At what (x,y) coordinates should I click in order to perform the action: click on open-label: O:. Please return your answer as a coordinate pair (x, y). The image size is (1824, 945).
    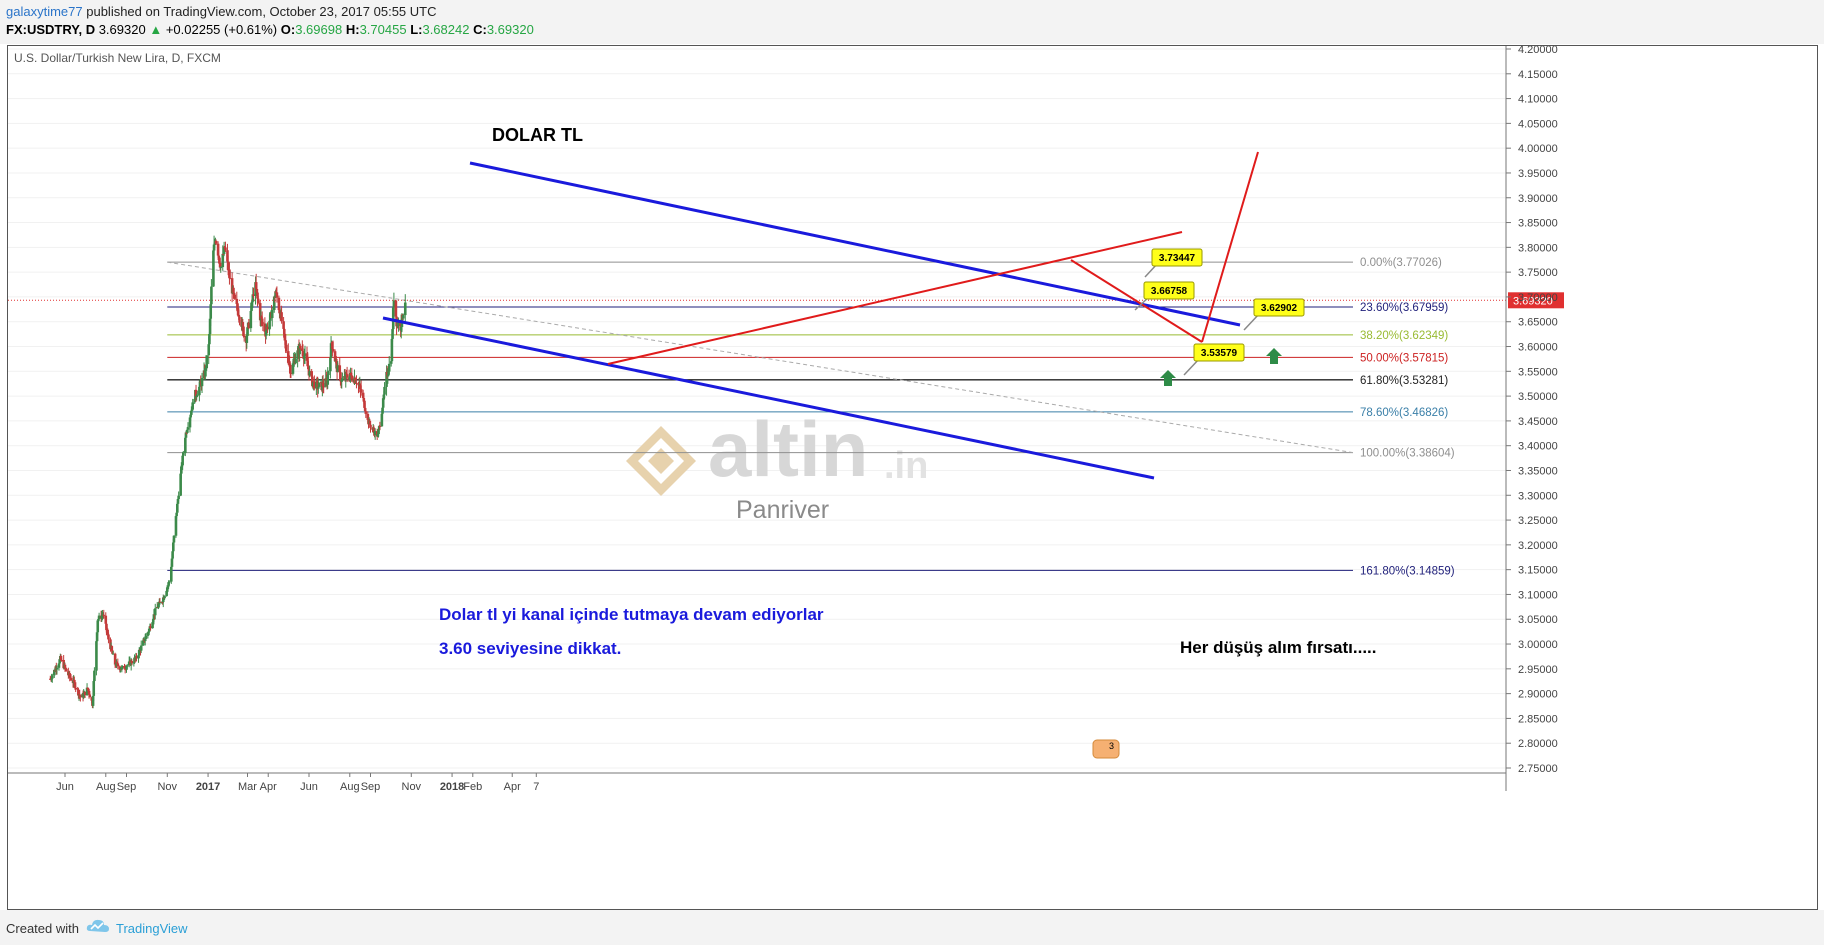
    Looking at the image, I should click on (288, 29).